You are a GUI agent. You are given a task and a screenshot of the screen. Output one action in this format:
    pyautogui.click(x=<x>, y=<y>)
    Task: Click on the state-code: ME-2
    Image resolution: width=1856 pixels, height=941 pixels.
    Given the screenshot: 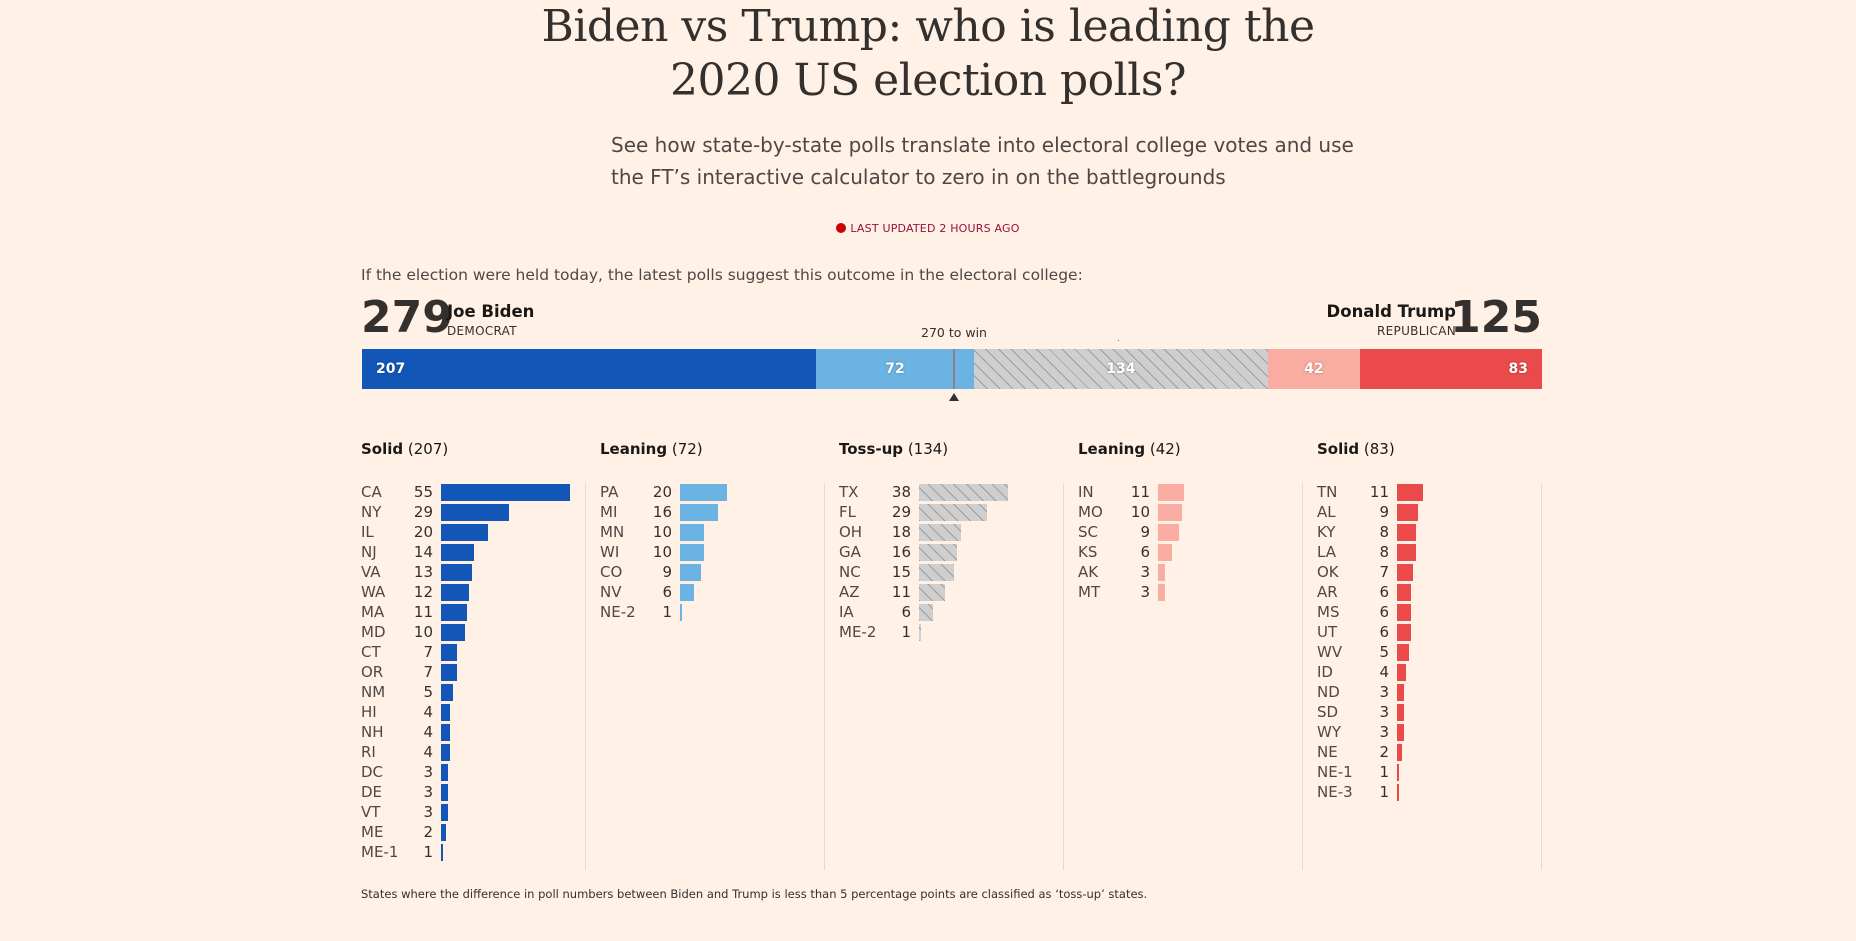 What is the action you would take?
    pyautogui.click(x=858, y=632)
    